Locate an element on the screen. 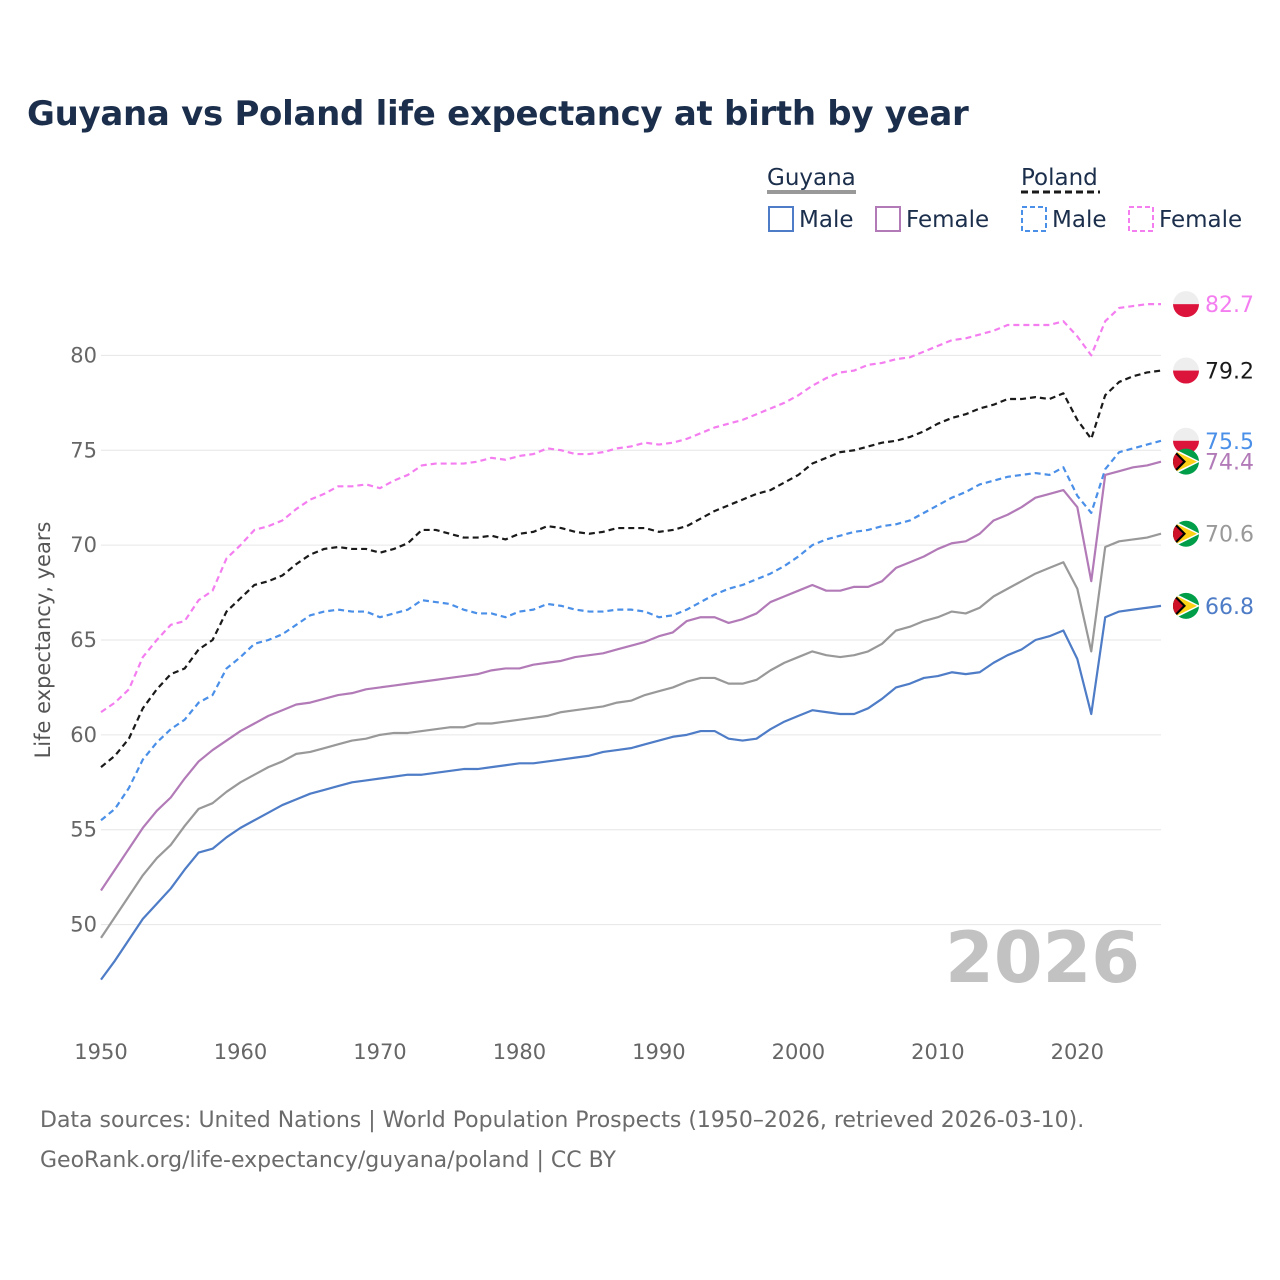 Image resolution: width=1280 pixels, height=1280 pixels. legend-guyana-male-label: Male is located at coordinates (826, 220).